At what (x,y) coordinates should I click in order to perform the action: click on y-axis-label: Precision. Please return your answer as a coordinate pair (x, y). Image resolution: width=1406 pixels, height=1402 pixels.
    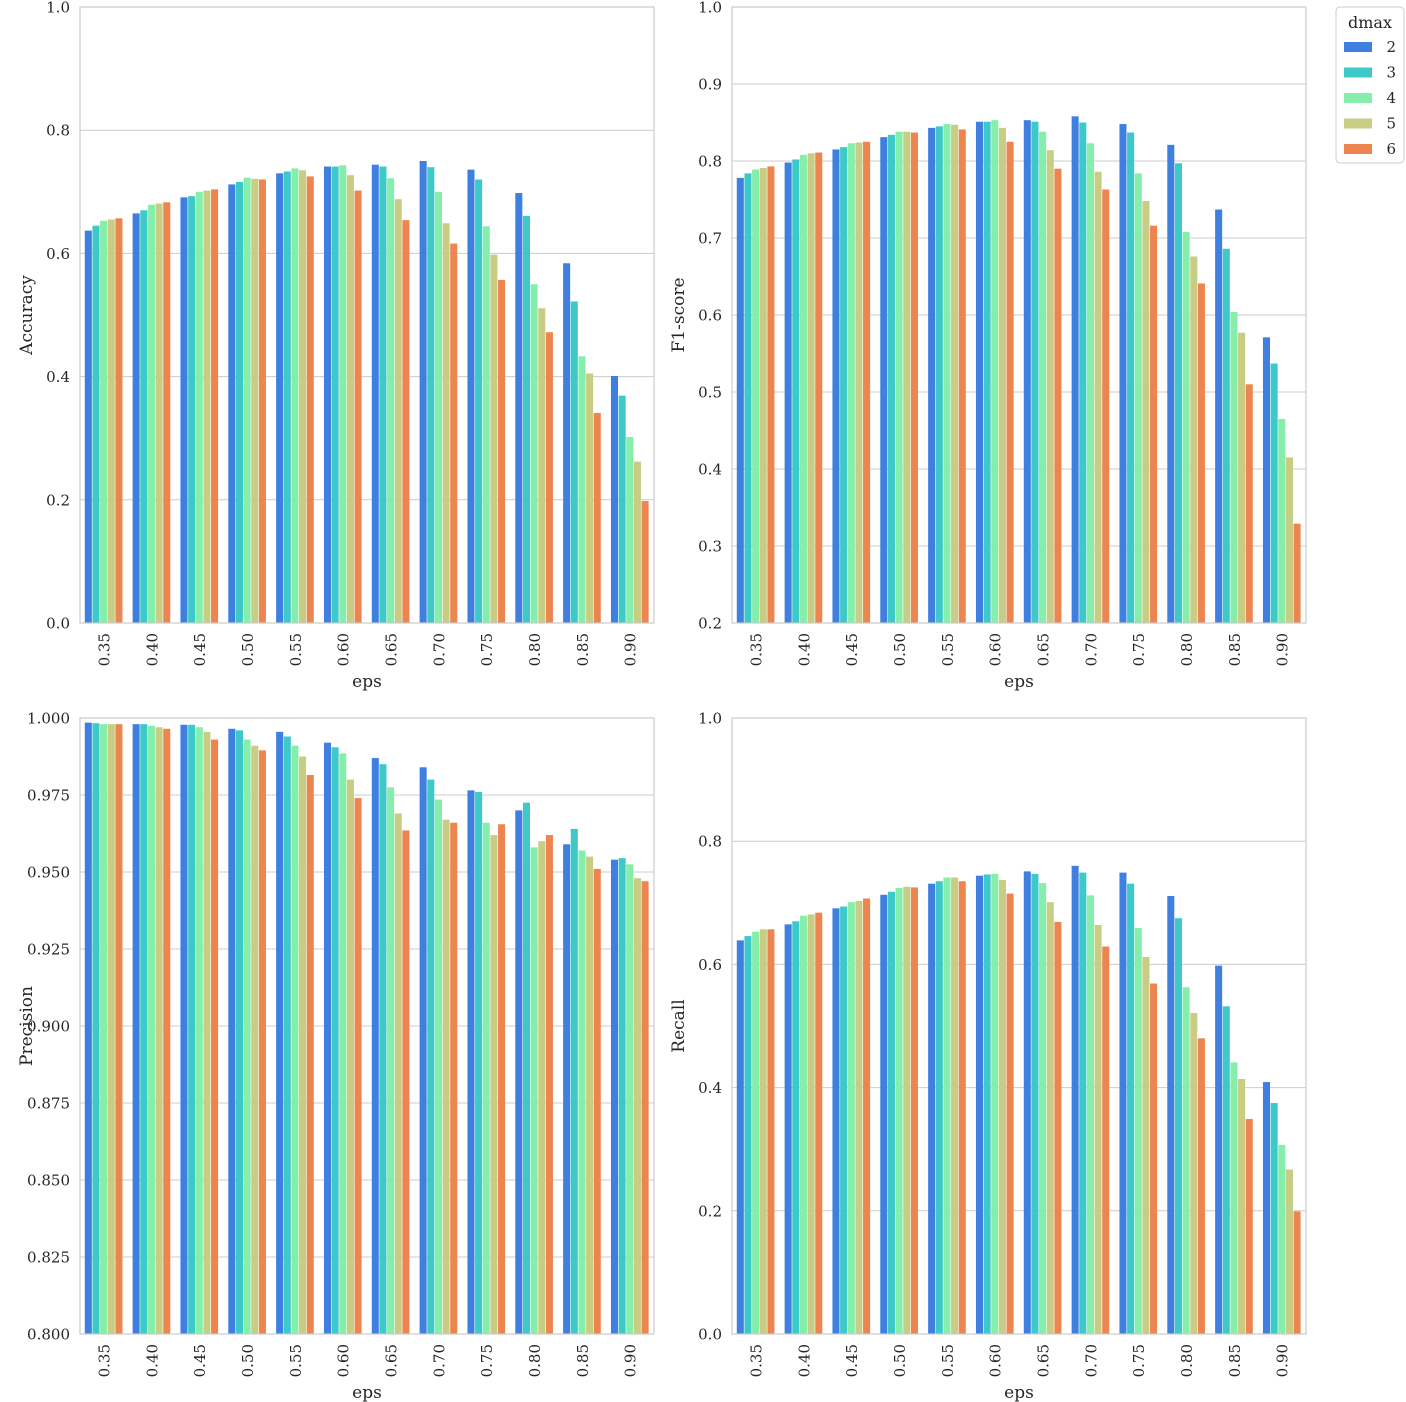
    Looking at the image, I should click on (27, 1026).